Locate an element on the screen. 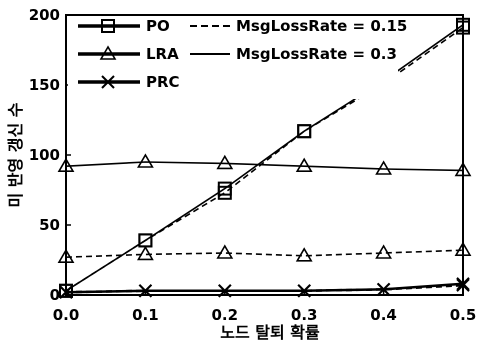 This screenshot has width=477, height=347. y-tick-label: 50 is located at coordinates (49, 225).